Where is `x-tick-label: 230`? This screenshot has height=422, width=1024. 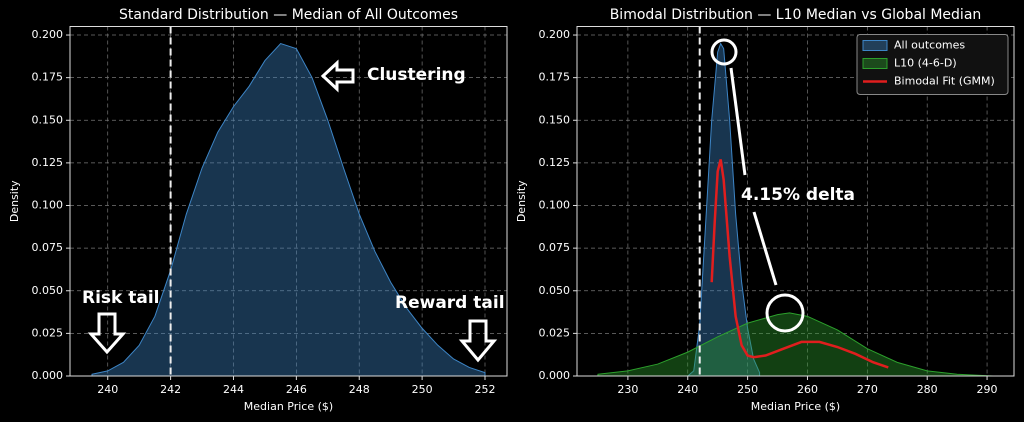 x-tick-label: 230 is located at coordinates (627, 389).